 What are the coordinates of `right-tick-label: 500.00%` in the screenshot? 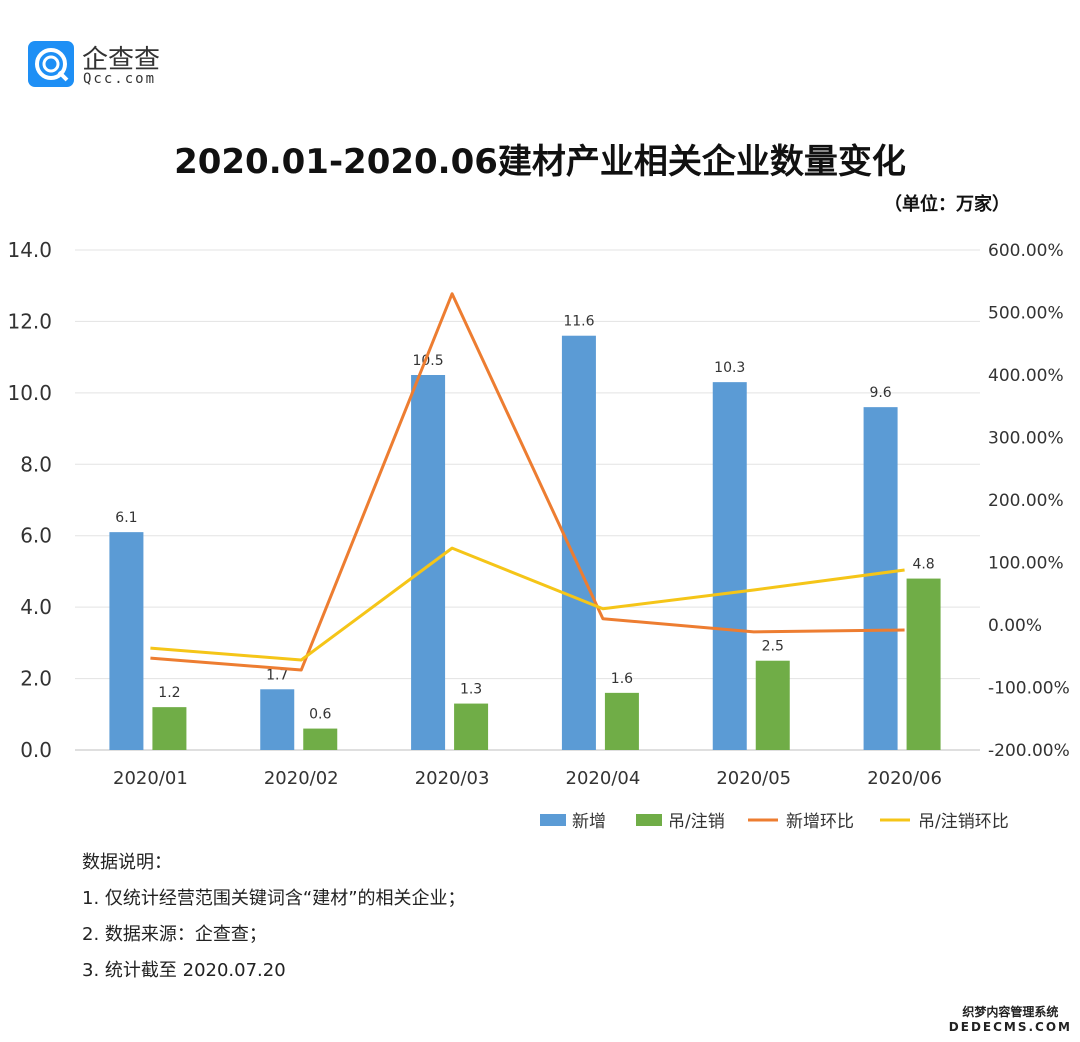 It's located at (1026, 314).